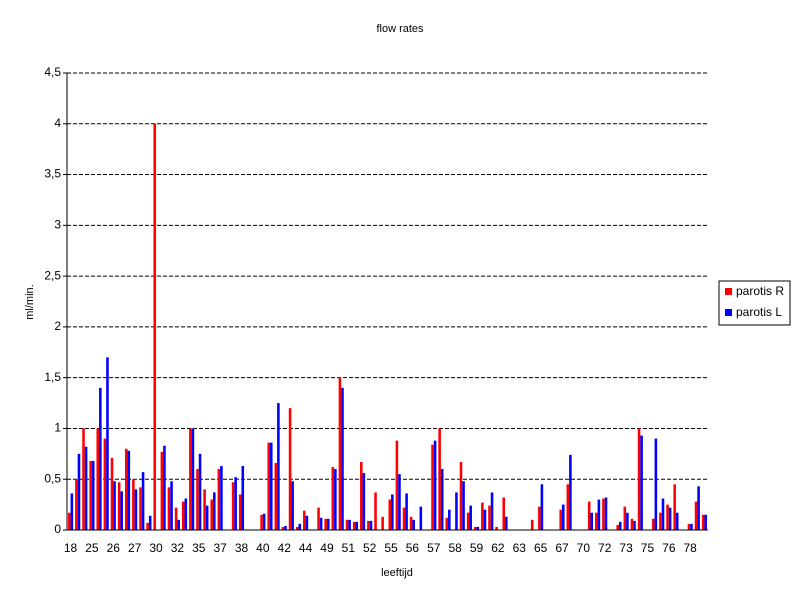  Describe the element at coordinates (691, 548) in the screenshot. I see `x-tick-label: 78` at that location.